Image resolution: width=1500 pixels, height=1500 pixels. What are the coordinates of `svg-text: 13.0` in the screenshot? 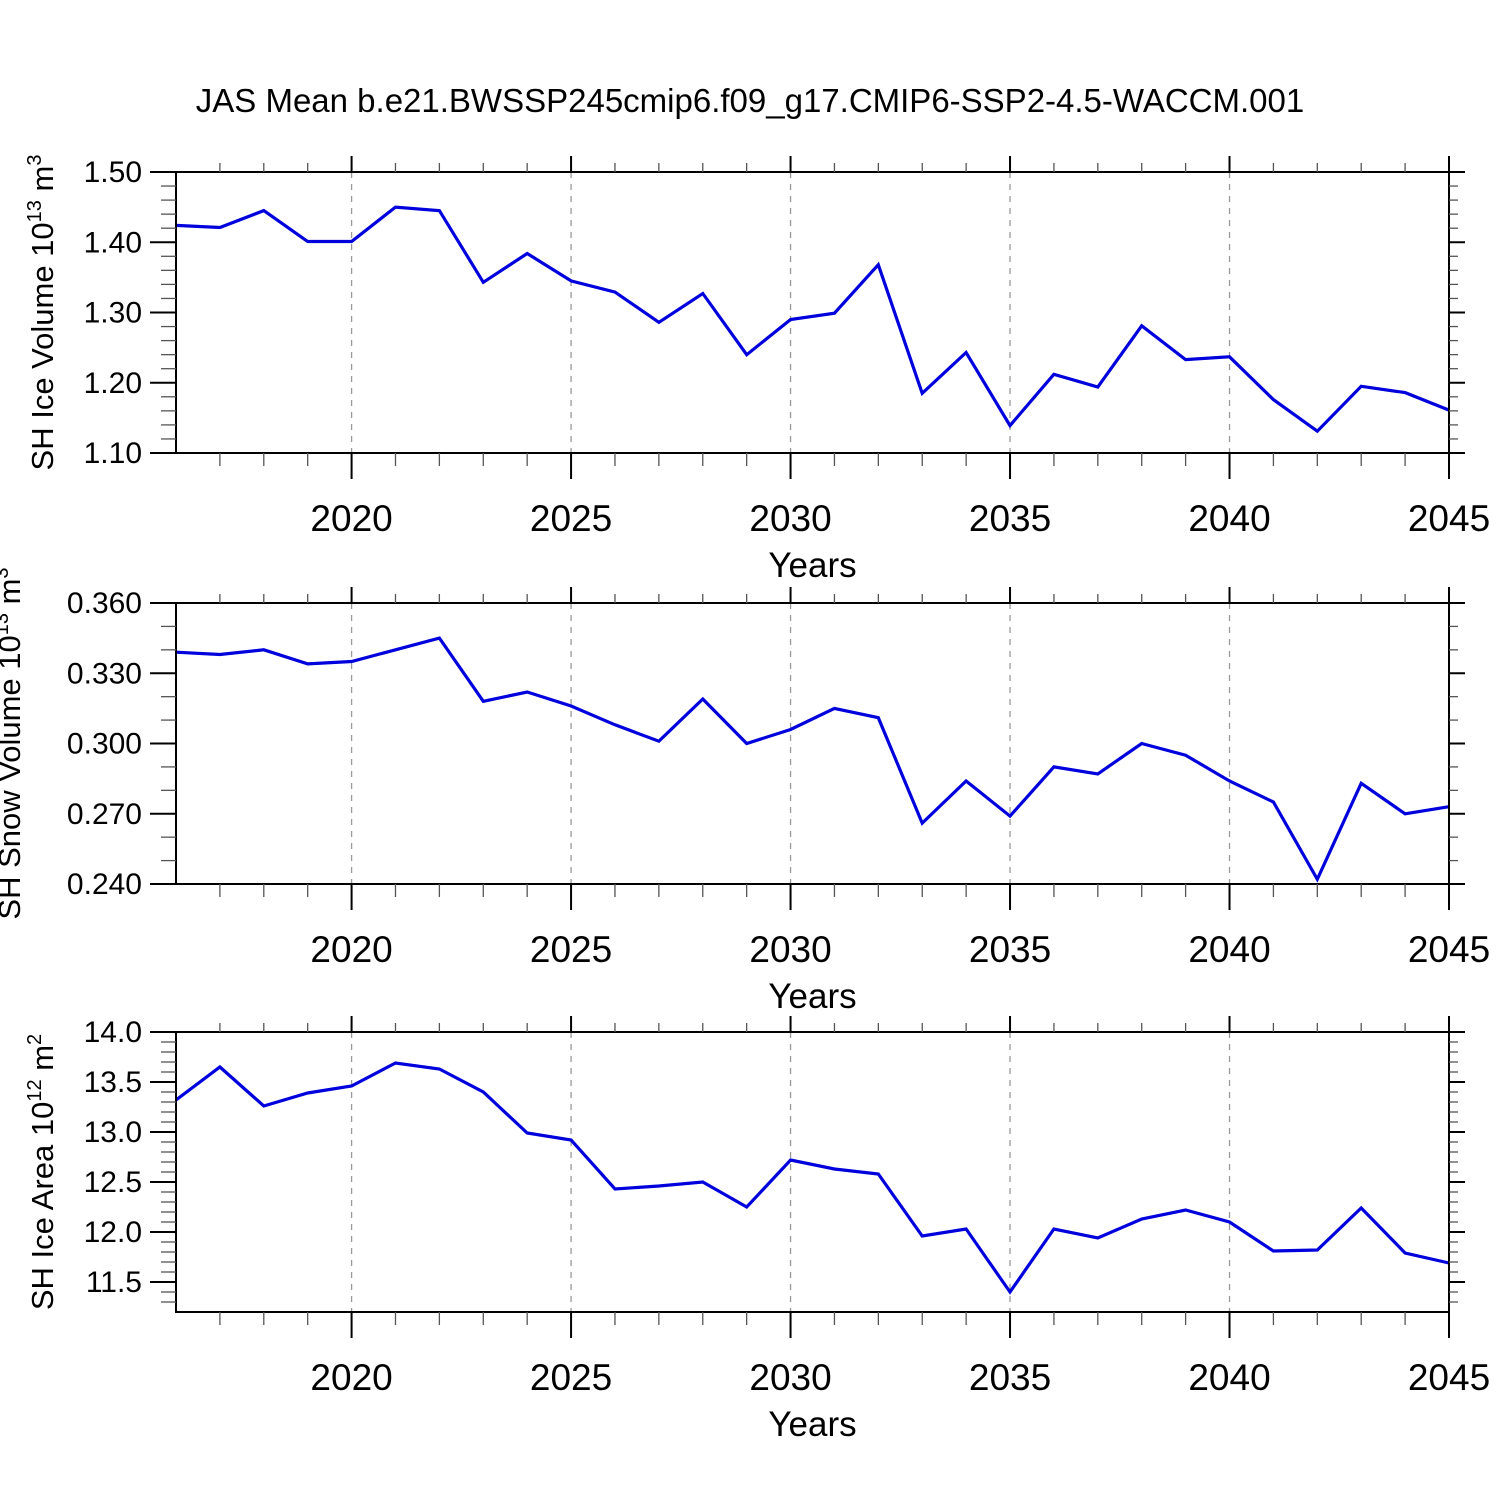 It's located at (113, 1132).